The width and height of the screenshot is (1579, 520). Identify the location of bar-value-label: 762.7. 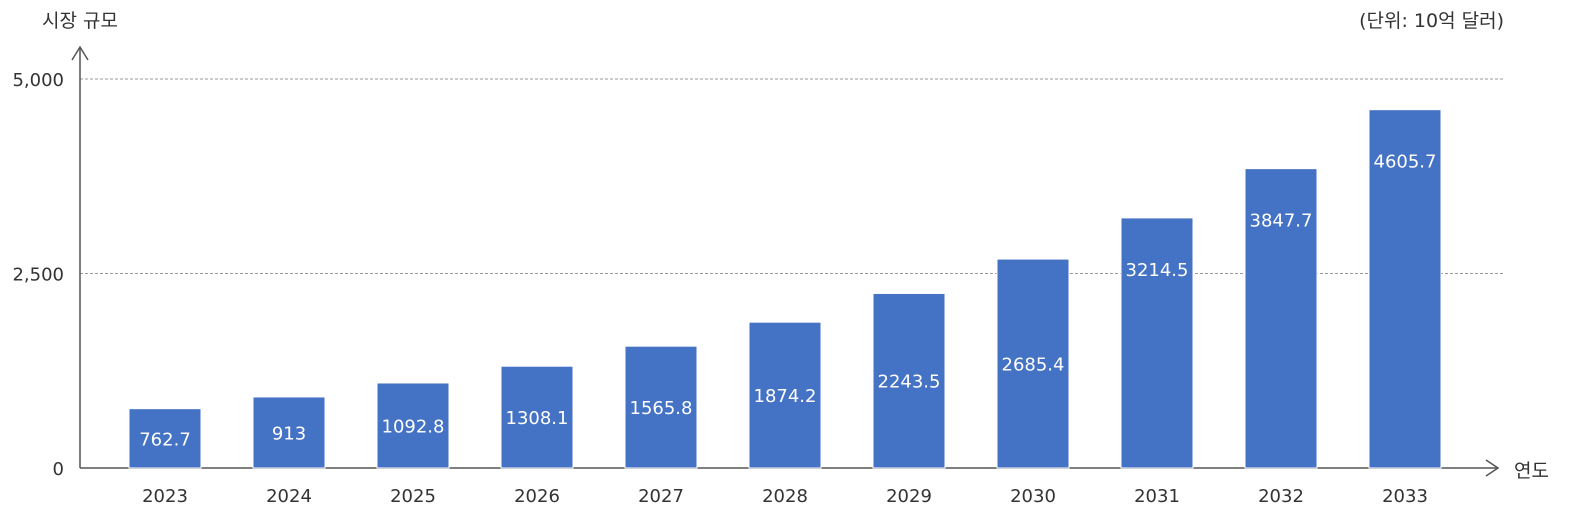
(165, 439).